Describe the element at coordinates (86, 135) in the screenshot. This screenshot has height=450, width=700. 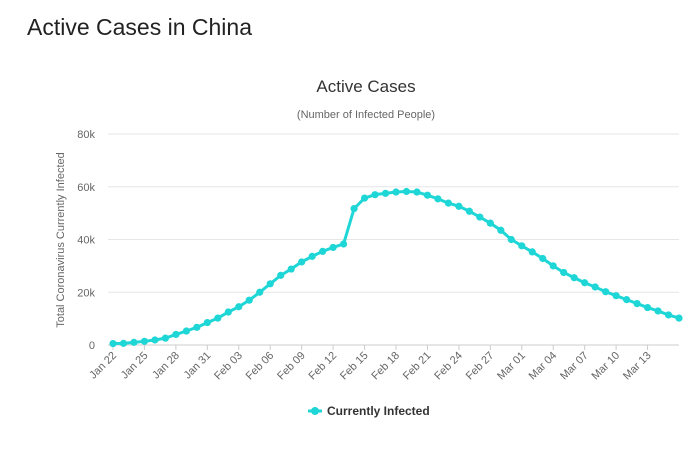
I see `y-tick-label: 80k` at that location.